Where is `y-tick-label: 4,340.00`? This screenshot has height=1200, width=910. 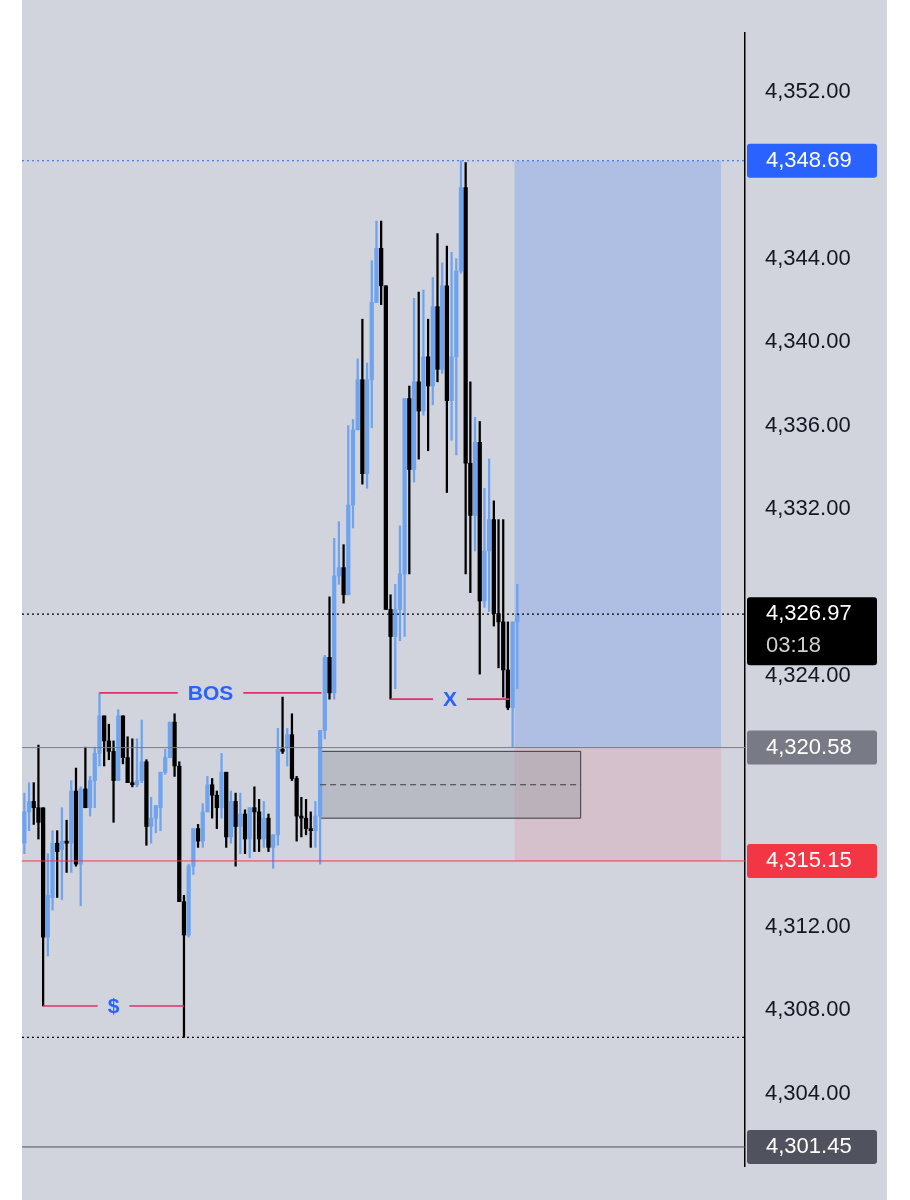
y-tick-label: 4,340.00 is located at coordinates (808, 341).